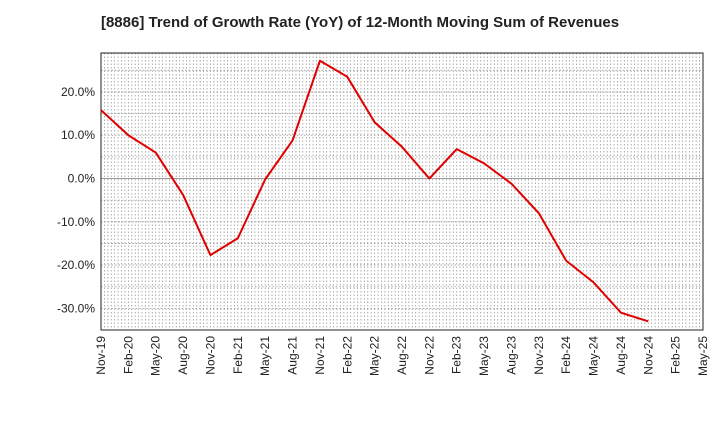 The image size is (720, 440). I want to click on y-tick-label: -30.0%, so click(76, 308).